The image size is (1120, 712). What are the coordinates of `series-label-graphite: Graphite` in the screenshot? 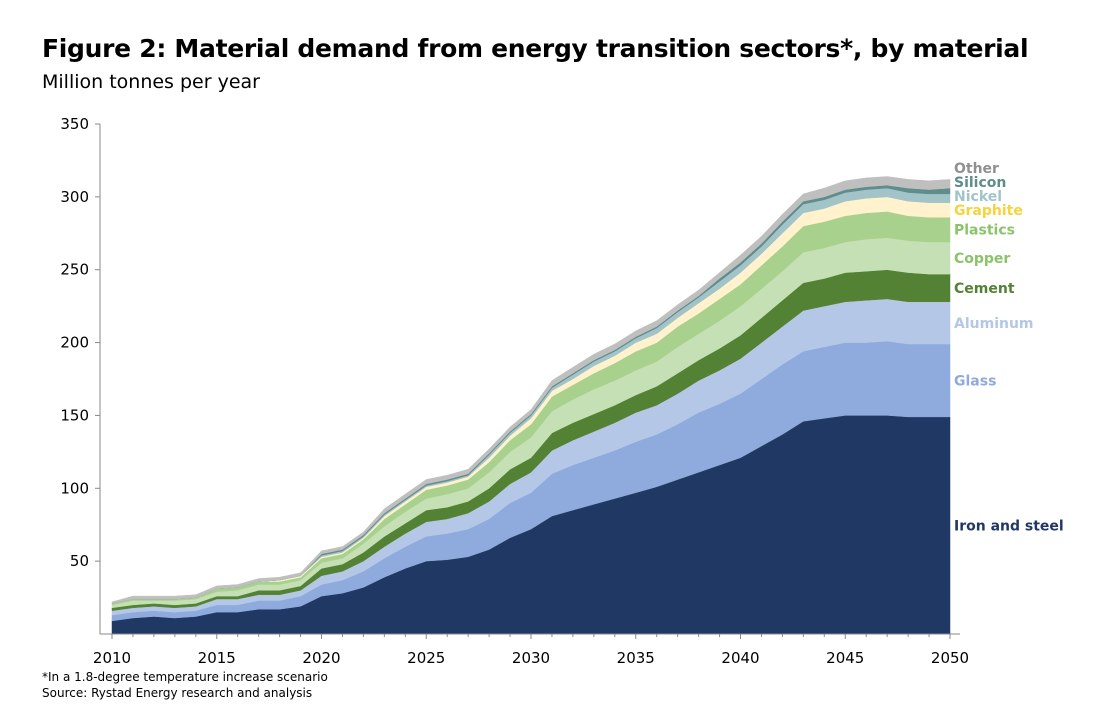 It's located at (988, 211).